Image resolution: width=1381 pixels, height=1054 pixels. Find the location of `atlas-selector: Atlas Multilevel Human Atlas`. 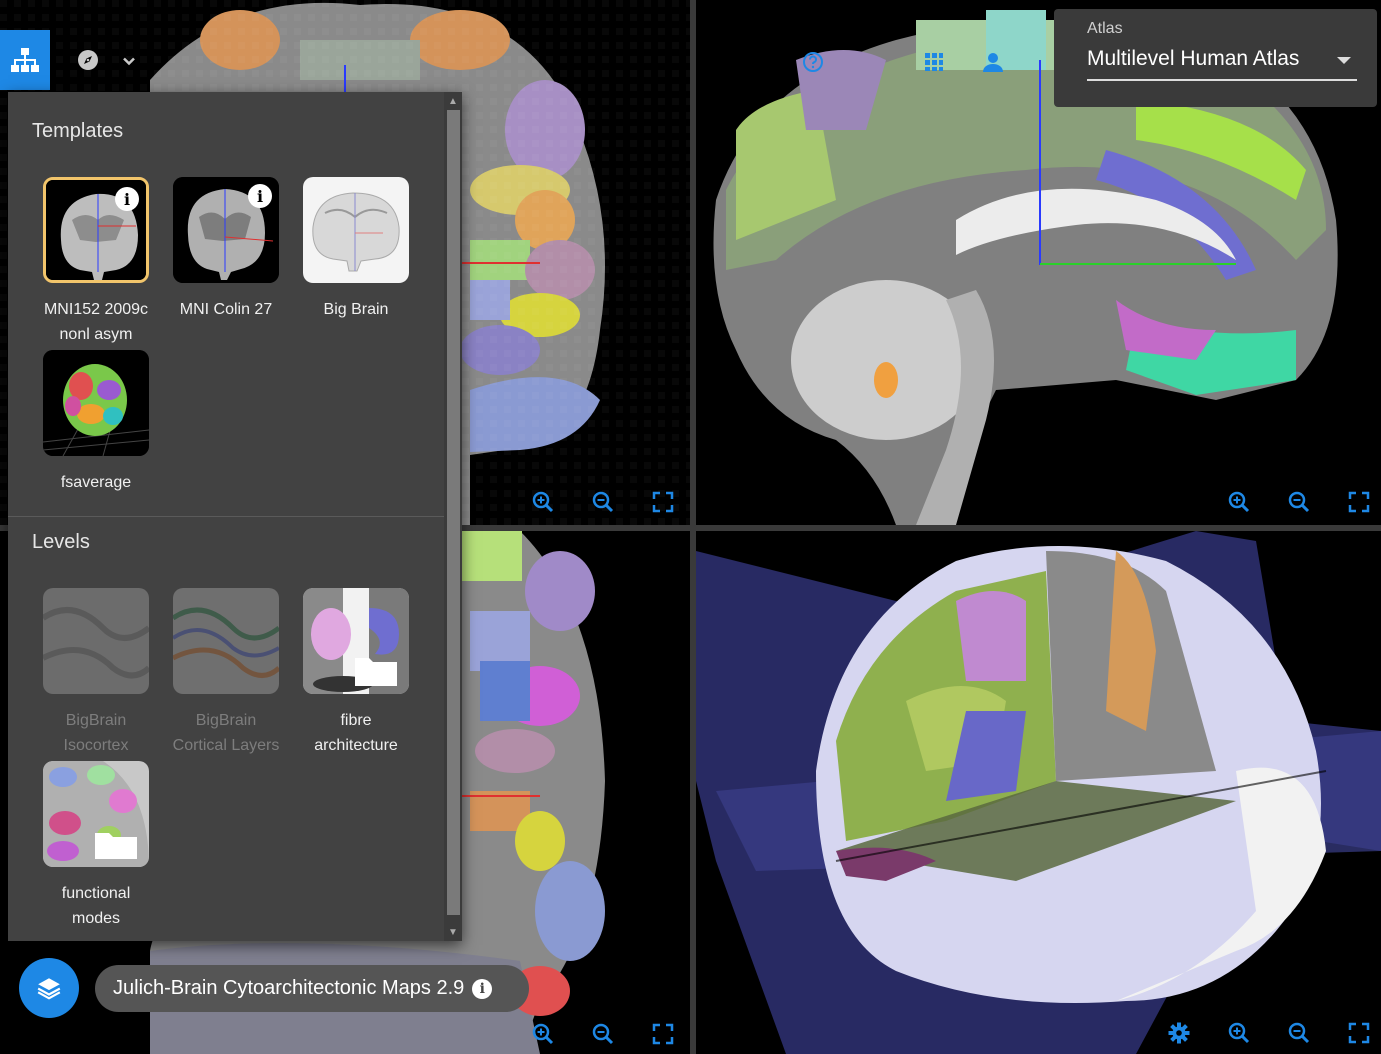

atlas-selector: Atlas Multilevel Human Atlas is located at coordinates (1215, 58).